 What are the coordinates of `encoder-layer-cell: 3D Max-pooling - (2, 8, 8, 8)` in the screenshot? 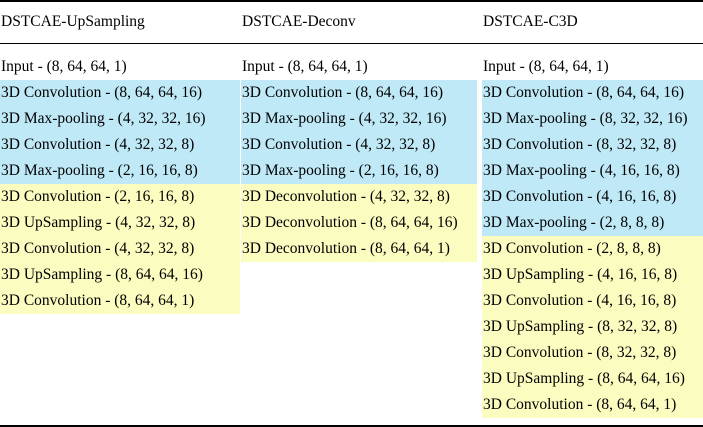 It's located at (592, 223).